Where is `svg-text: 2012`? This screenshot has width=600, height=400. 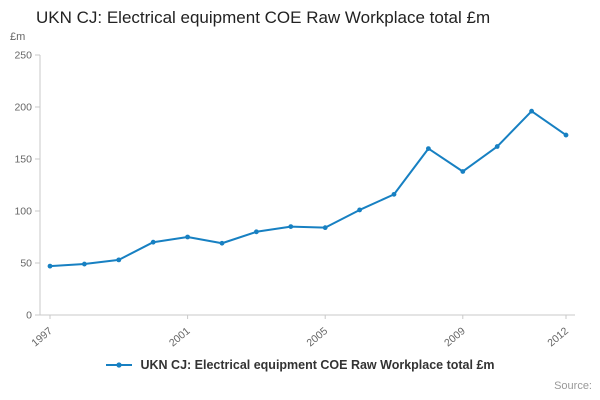 svg-text: 2012 is located at coordinates (558, 337).